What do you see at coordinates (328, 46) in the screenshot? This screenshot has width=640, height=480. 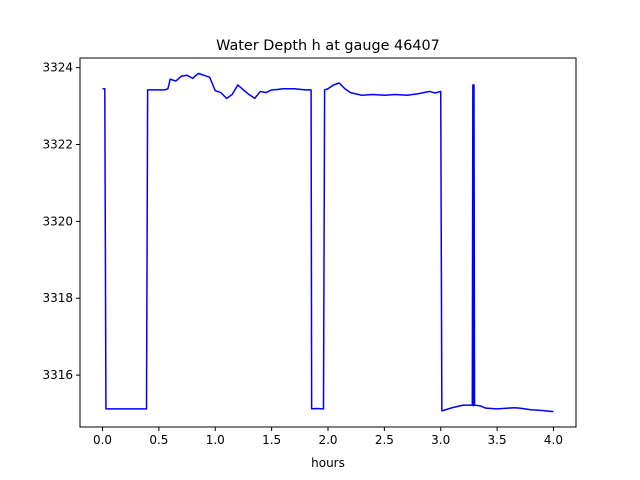 I see `chart-title: Water Depth h at gauge 46407` at bounding box center [328, 46].